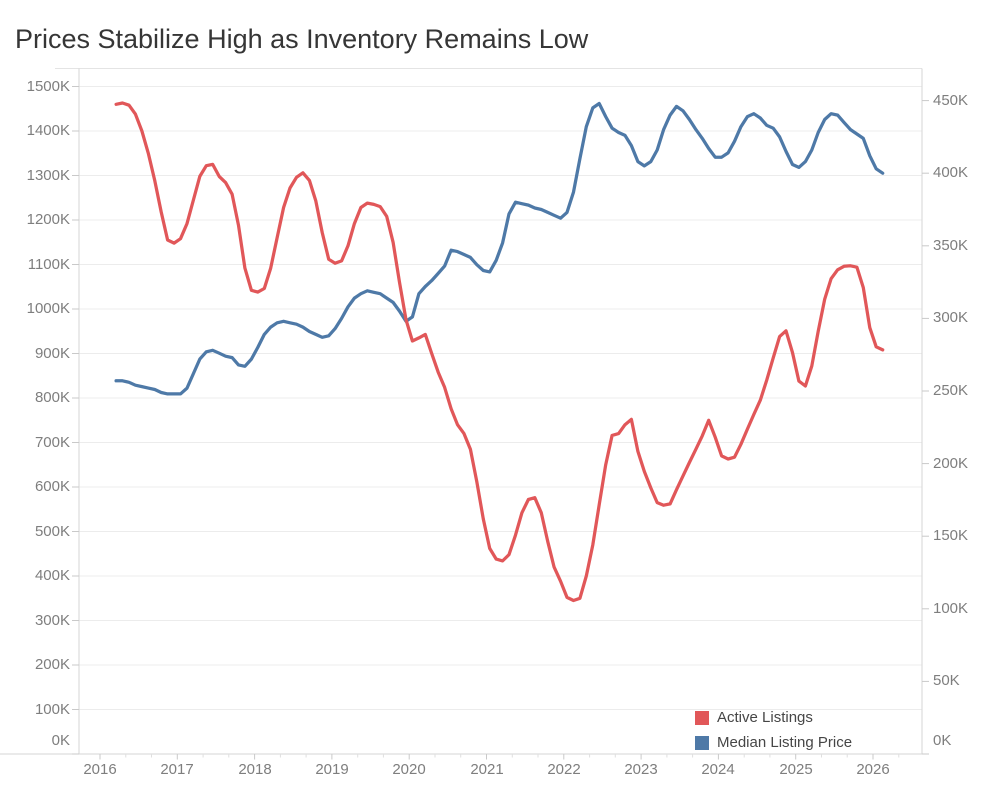  What do you see at coordinates (951, 317) in the screenshot?
I see `y-axis-right-tick-label: 300K` at bounding box center [951, 317].